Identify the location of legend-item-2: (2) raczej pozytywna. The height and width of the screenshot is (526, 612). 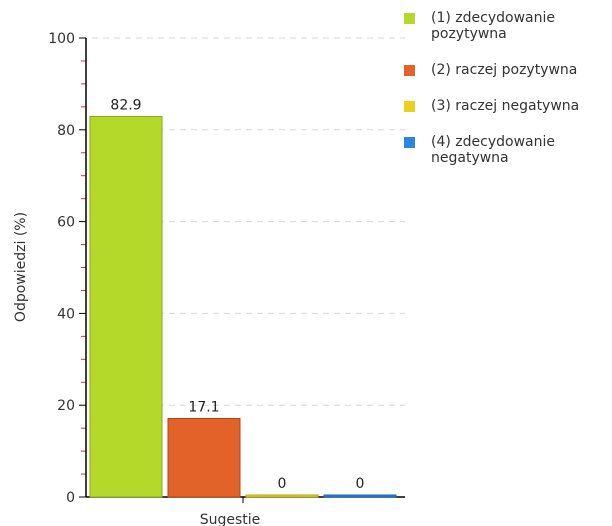
(507, 70).